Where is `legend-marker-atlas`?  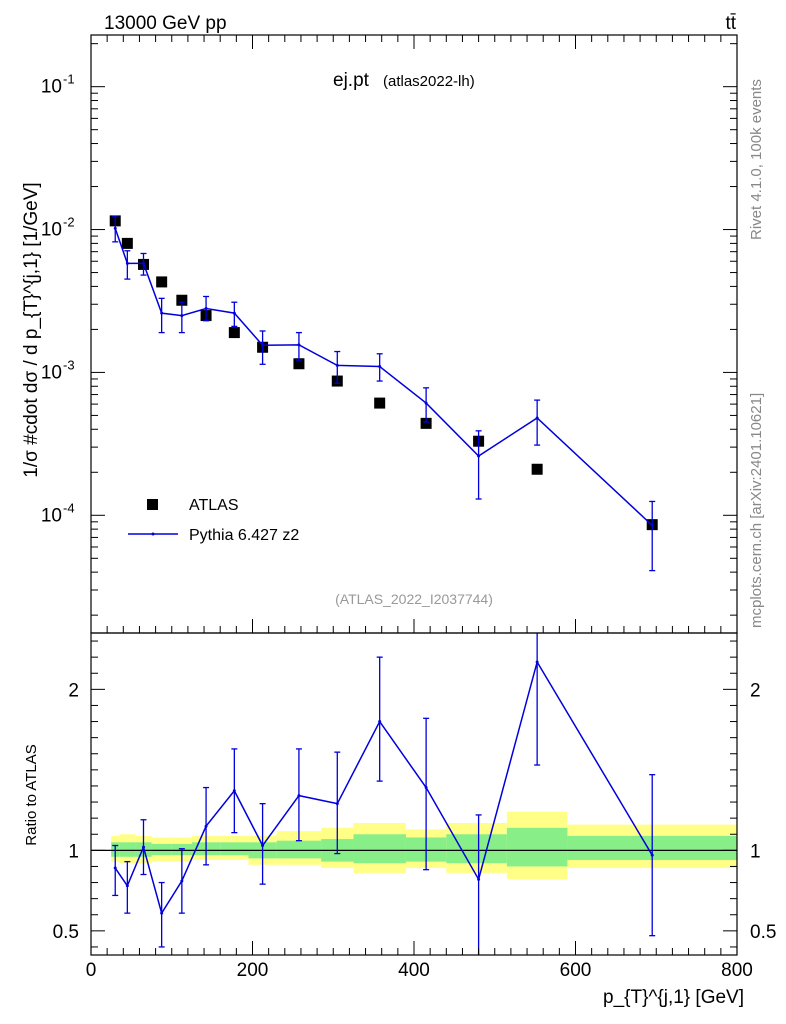 legend-marker-atlas is located at coordinates (152, 504).